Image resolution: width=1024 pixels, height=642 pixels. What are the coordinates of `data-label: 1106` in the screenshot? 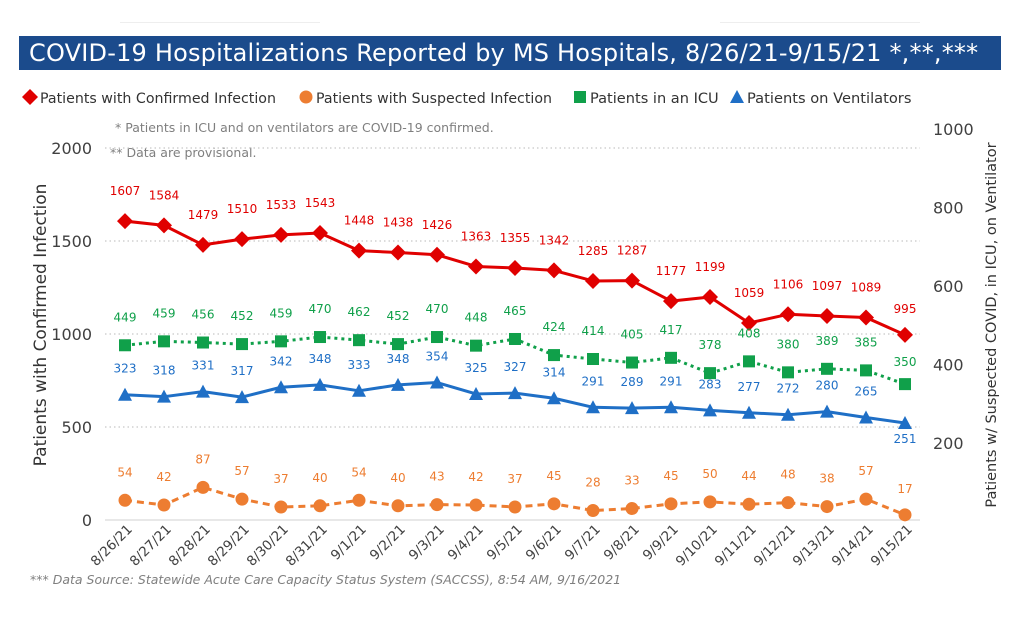 It's located at (788, 284).